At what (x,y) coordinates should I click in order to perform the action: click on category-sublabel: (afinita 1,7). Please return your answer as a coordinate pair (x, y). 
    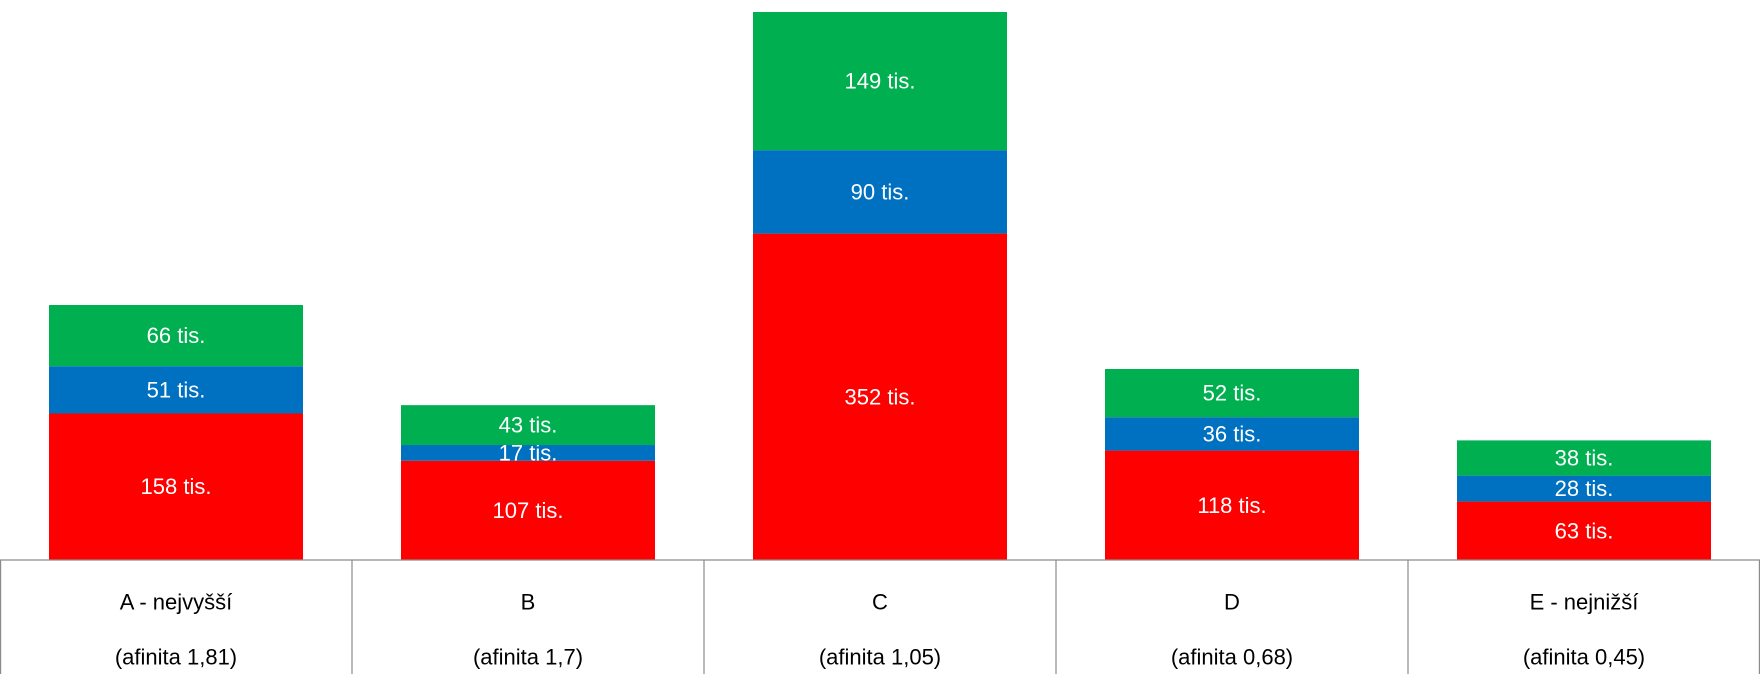
    Looking at the image, I should click on (528, 657).